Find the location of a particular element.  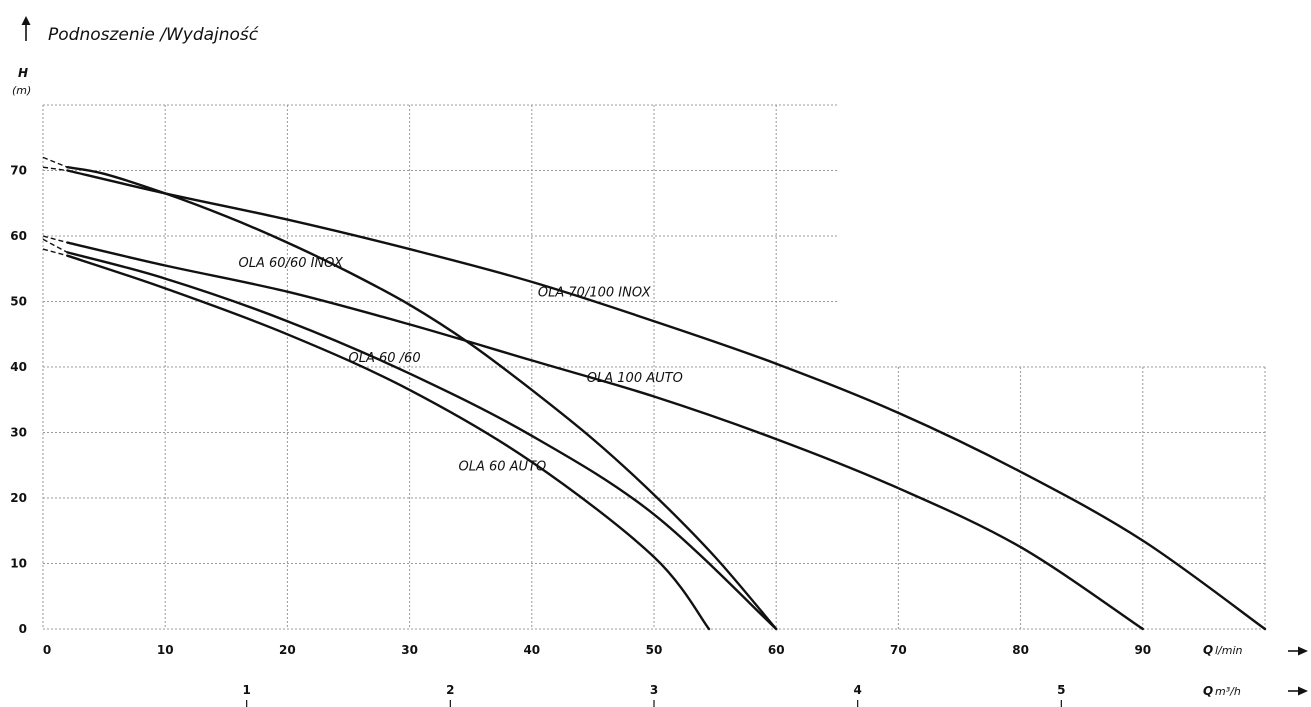

x2-tick-label: 5 is located at coordinates (1061, 690).